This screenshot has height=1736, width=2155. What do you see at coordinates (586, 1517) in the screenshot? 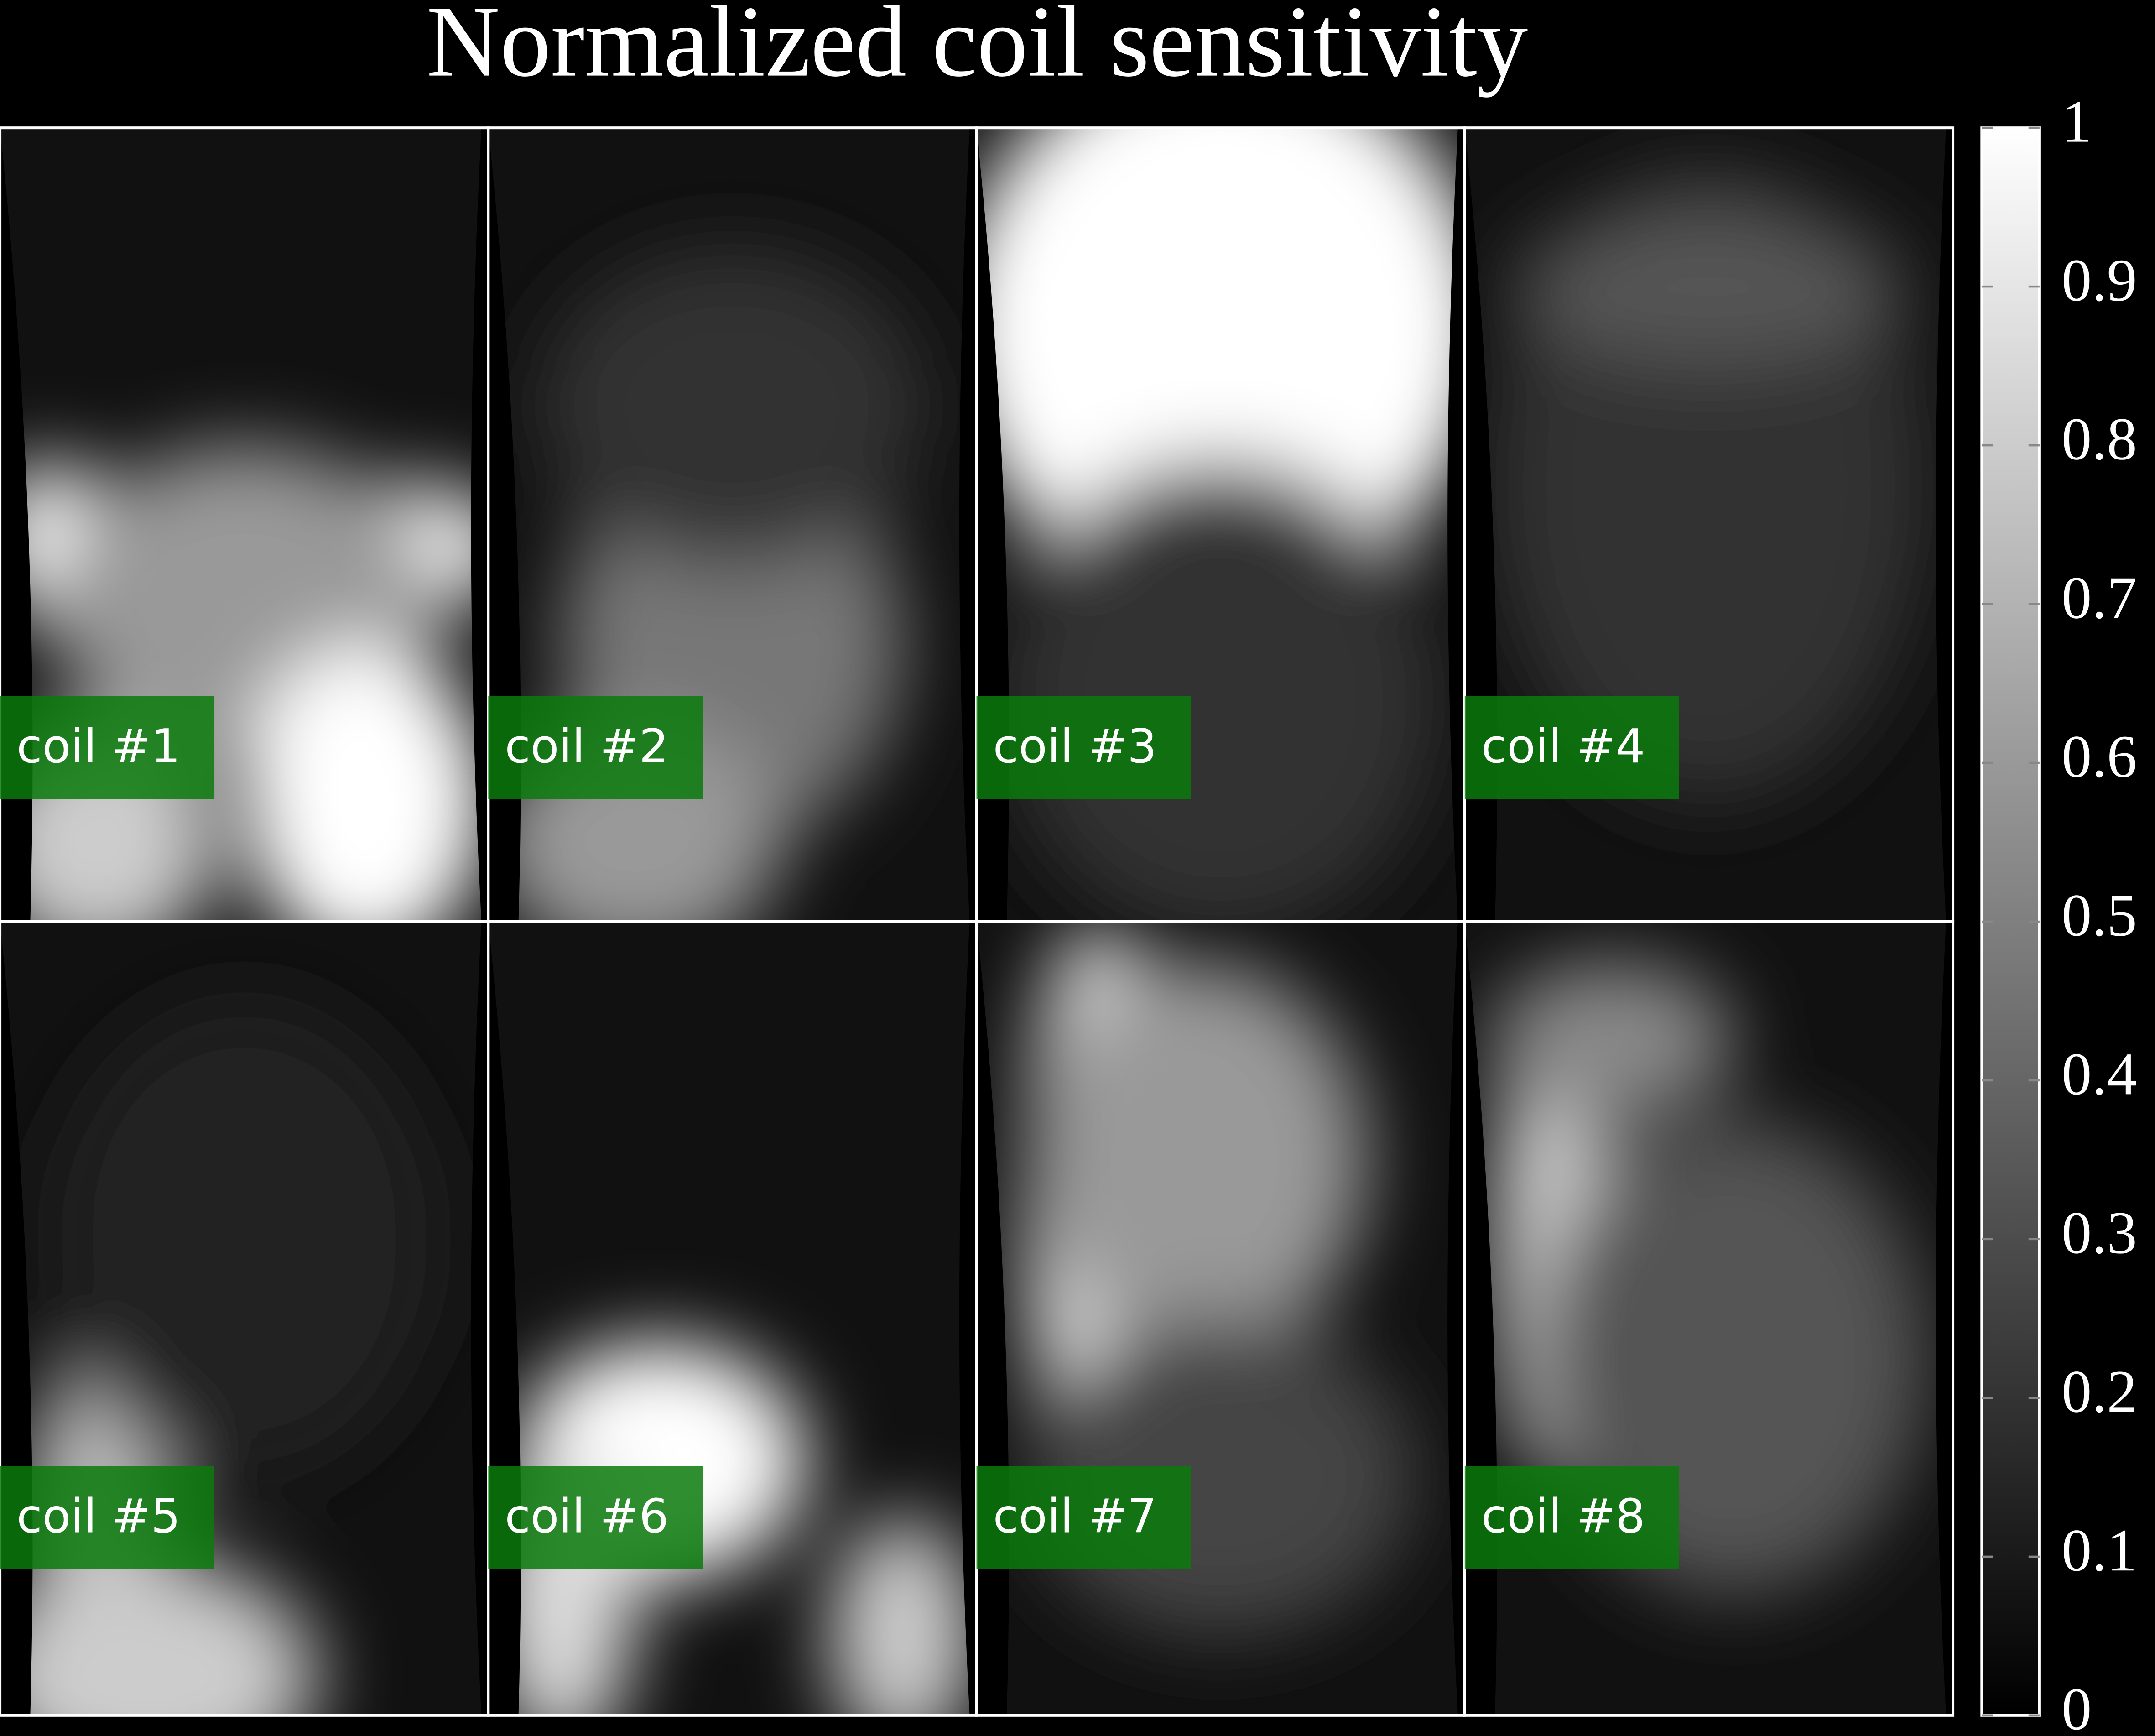
I see `panel-label: coil #6` at bounding box center [586, 1517].